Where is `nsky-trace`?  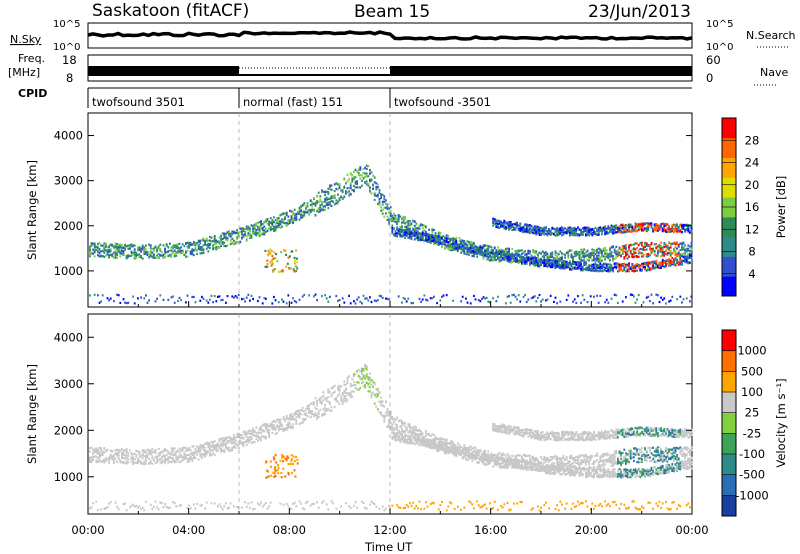 nsky-trace is located at coordinates (390, 35).